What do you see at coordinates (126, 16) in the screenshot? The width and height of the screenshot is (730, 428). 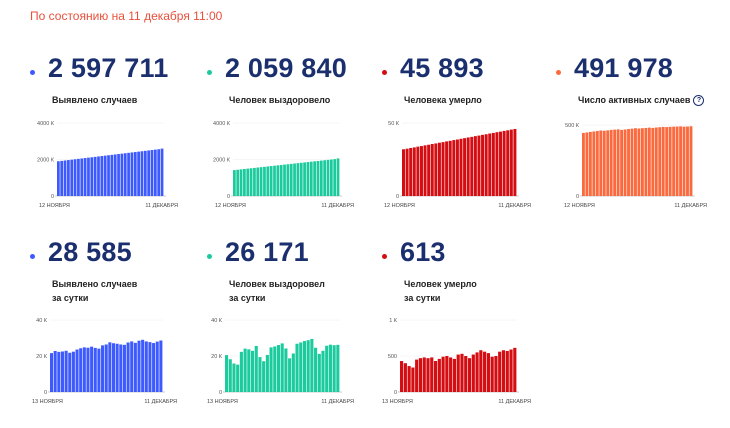 I see `as-of-date: По состоянию на 11 декабря 11:00` at bounding box center [126, 16].